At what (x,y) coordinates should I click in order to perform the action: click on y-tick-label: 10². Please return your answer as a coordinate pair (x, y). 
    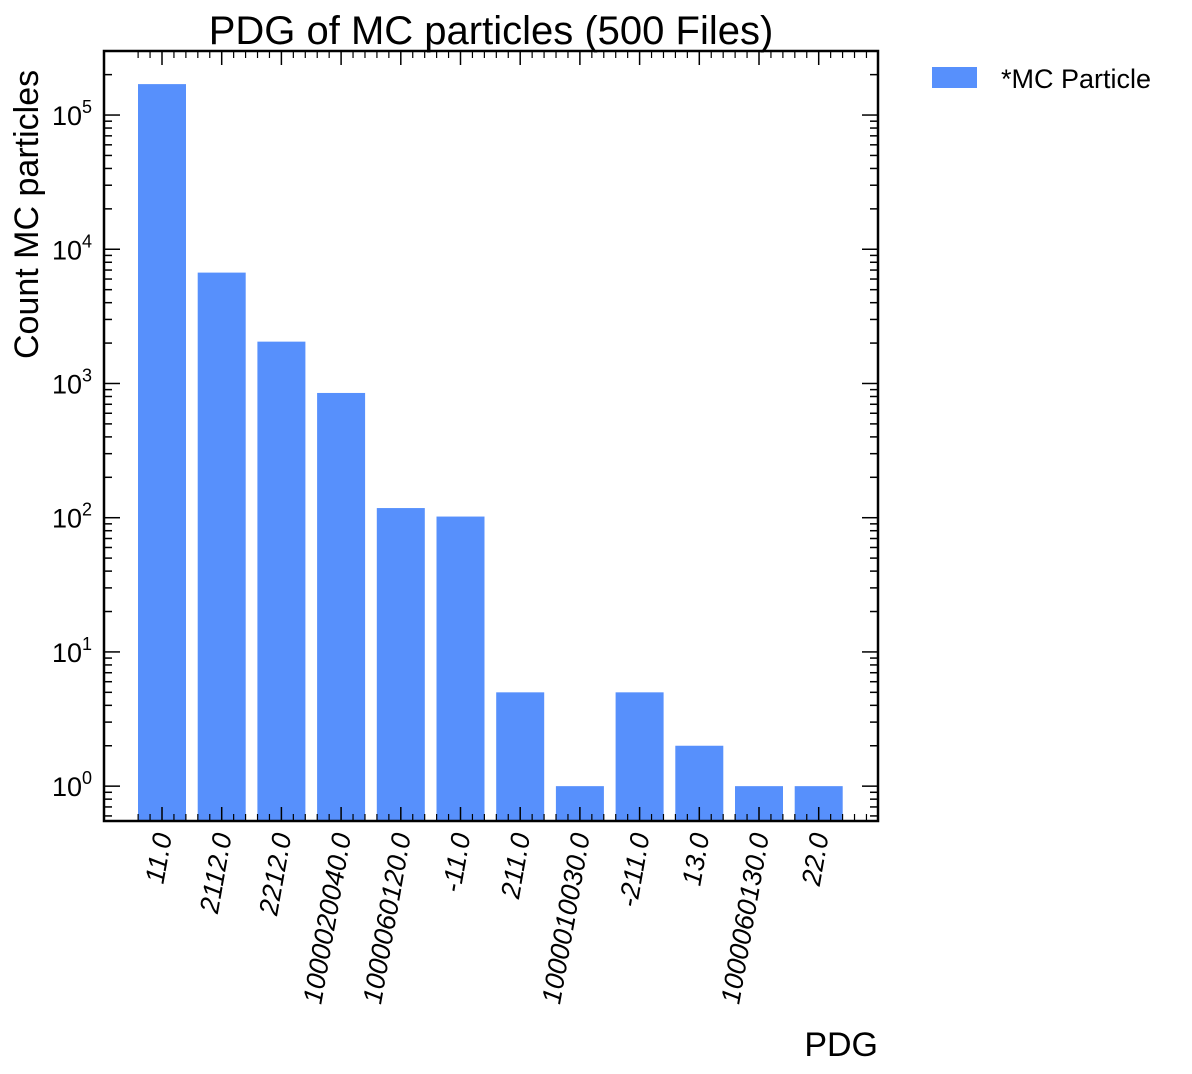
    Looking at the image, I should click on (72, 517).